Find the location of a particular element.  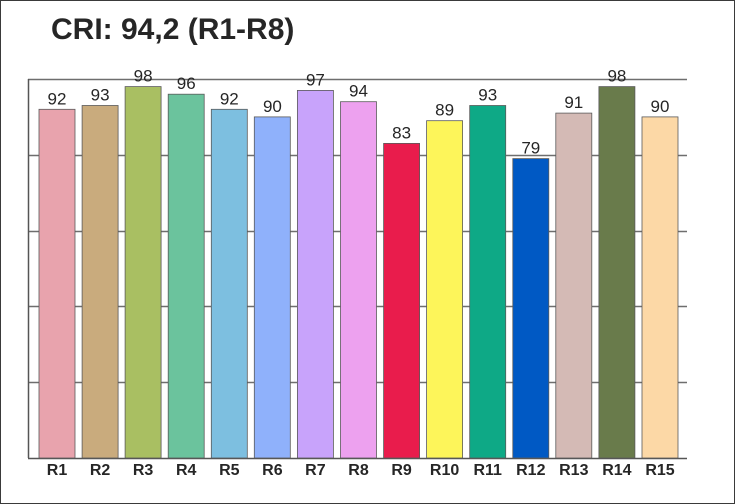

x-tick-label-r12: R12 is located at coordinates (530, 470).